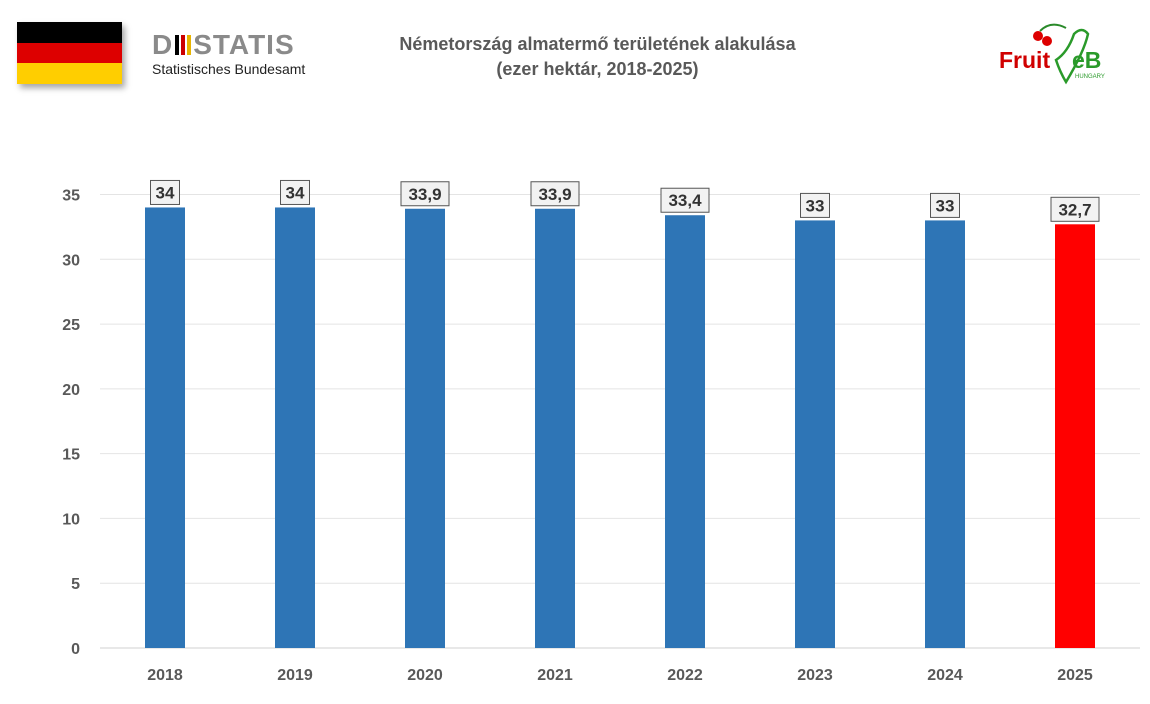 Image resolution: width=1150 pixels, height=704 pixels. I want to click on german-flag, so click(69, 53).